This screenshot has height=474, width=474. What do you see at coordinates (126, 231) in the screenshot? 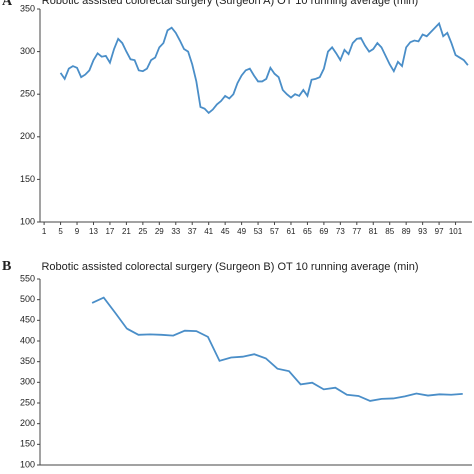
I see `x-tick-label: 21` at bounding box center [126, 231].